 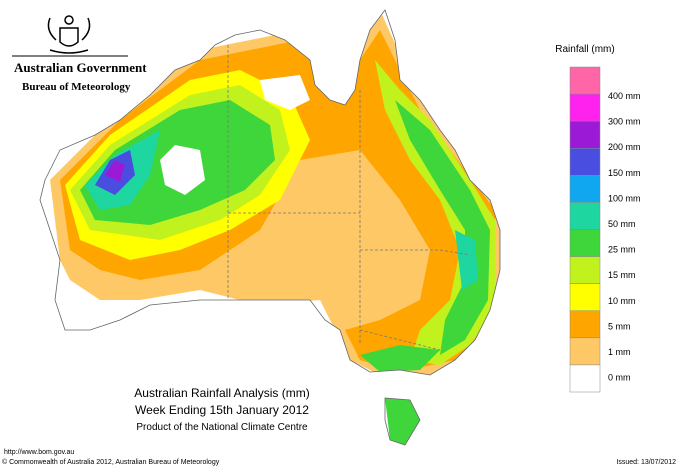 I want to click on legend-label: 0 mm, so click(x=619, y=378).